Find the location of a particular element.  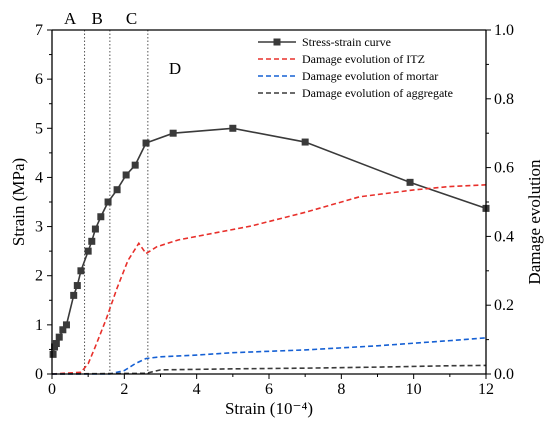

legend-label-damage-evolution-of-aggregate: Damage evolution of aggregate is located at coordinates (377, 93).